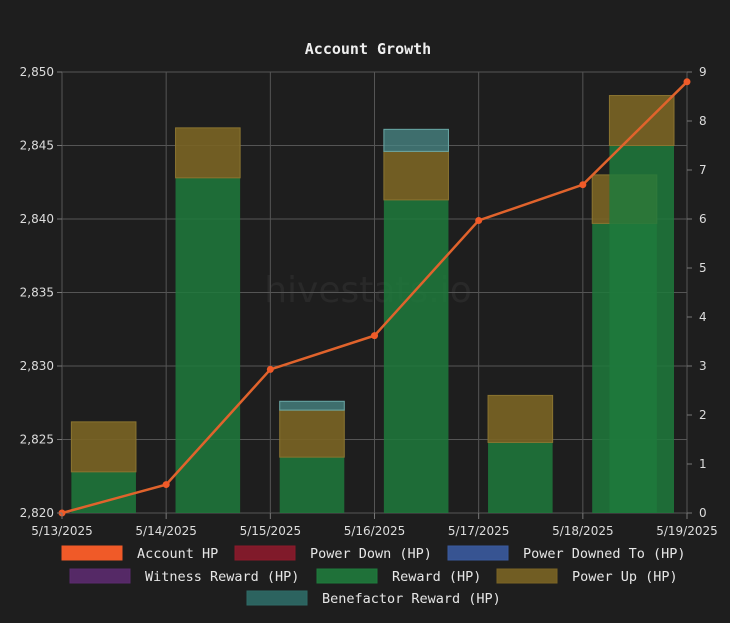 The width and height of the screenshot is (730, 623). I want to click on legend-label: Power Down (HP), so click(371, 554).